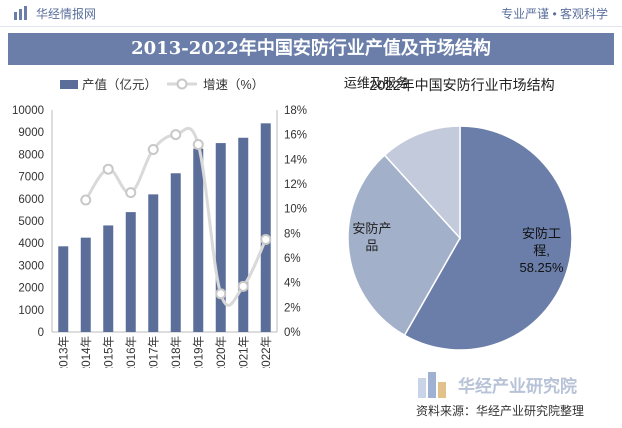 Image resolution: width=622 pixels, height=428 pixels. Describe the element at coordinates (31, 200) in the screenshot. I see `y-tick-label: 6000` at that location.